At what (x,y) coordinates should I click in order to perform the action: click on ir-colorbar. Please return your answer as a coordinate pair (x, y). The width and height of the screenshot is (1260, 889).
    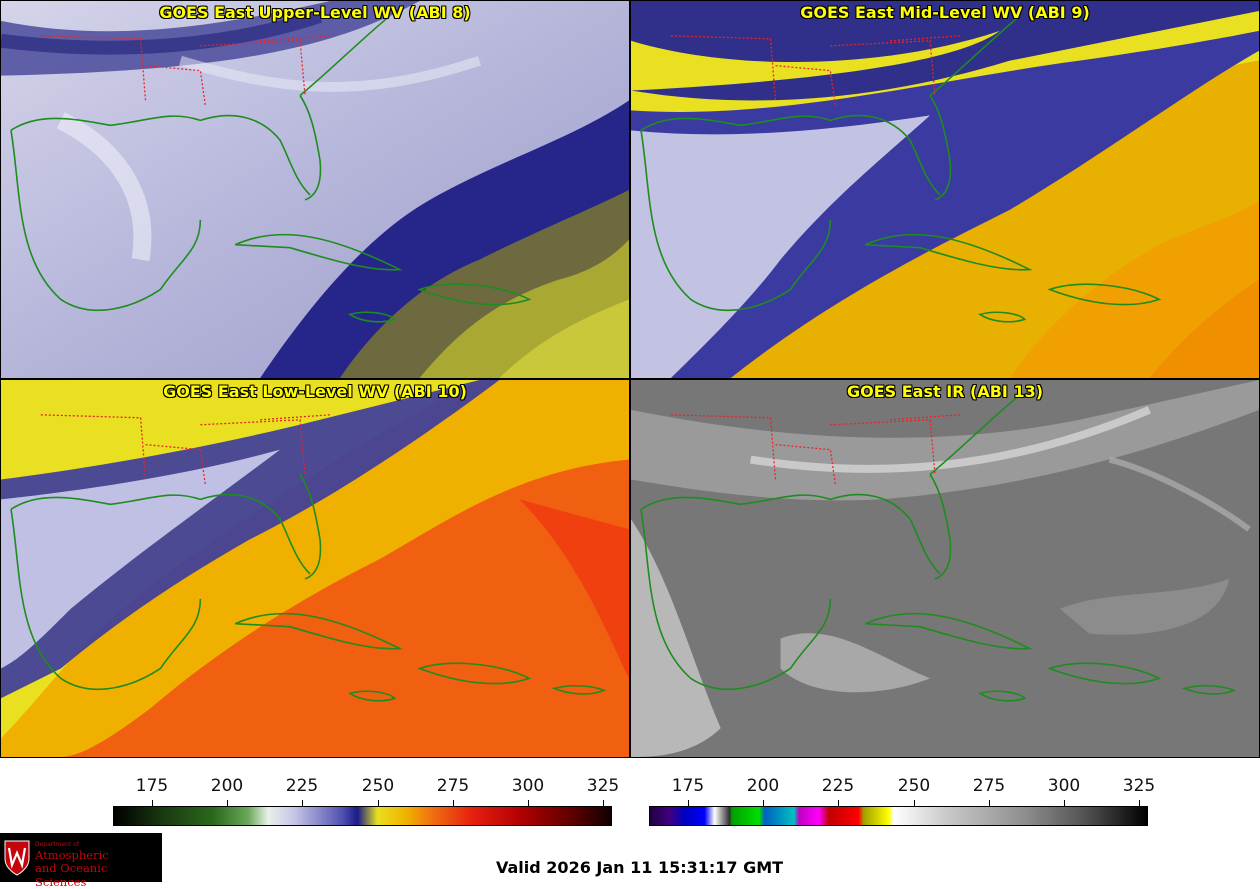
    Looking at the image, I should click on (898, 816).